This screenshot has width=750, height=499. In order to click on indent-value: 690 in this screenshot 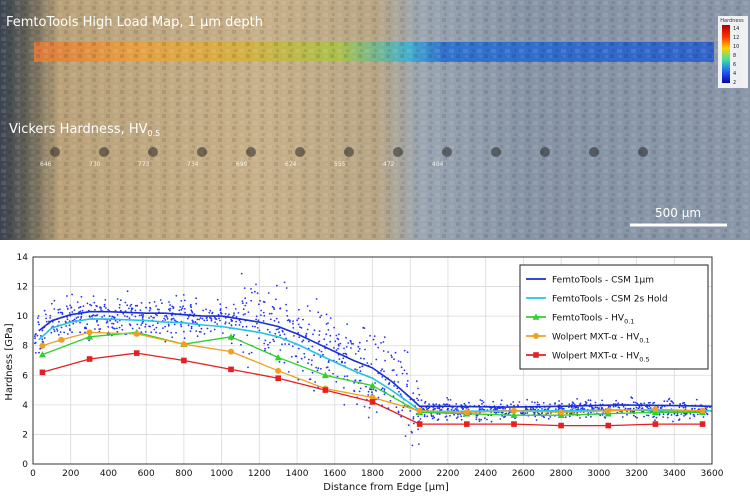, I will do `click(242, 164)`.